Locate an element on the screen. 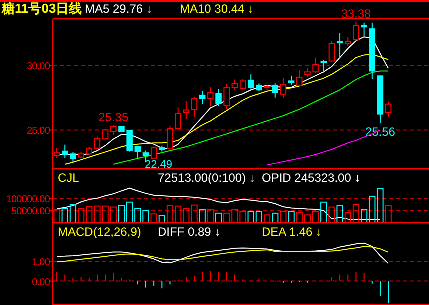 The image size is (429, 305). y-tick-label: 100000.00 is located at coordinates (28, 200).